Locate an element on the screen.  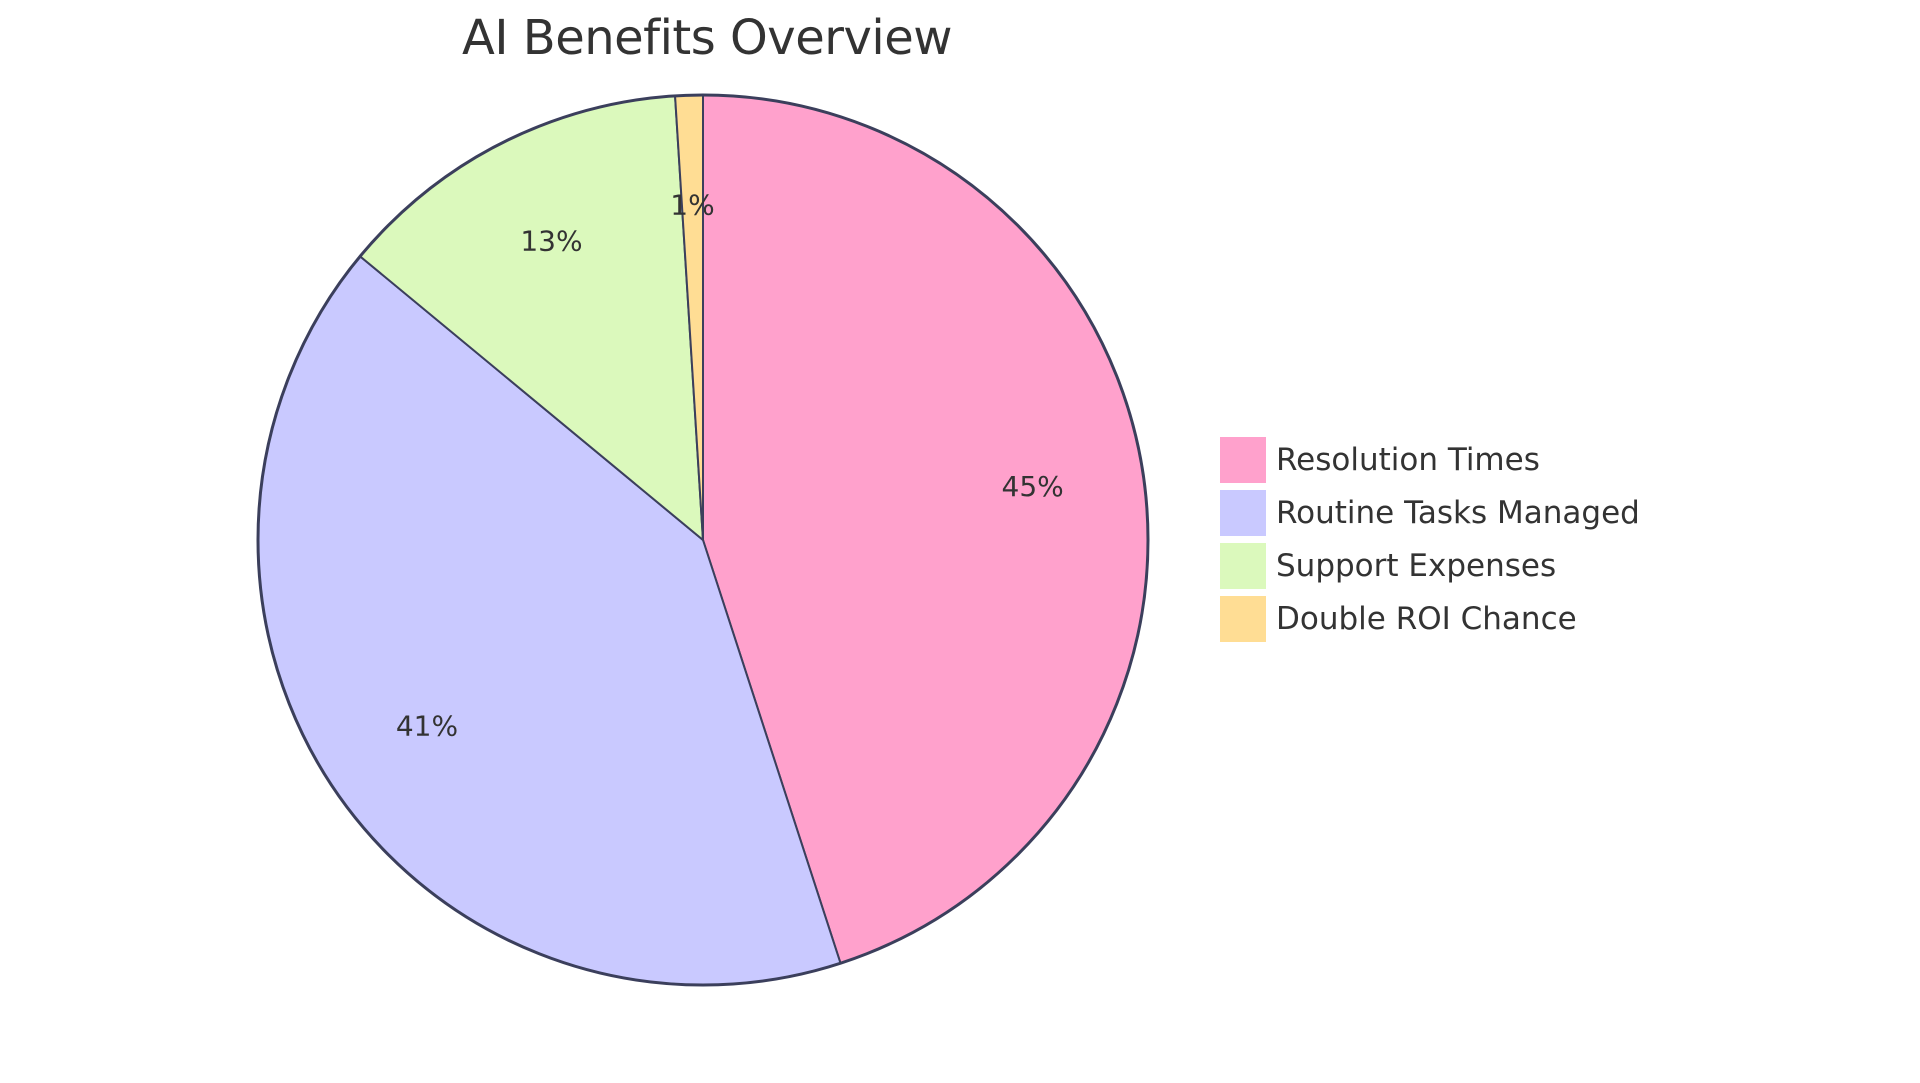
legend-label: Resolution Times is located at coordinates (1408, 459).